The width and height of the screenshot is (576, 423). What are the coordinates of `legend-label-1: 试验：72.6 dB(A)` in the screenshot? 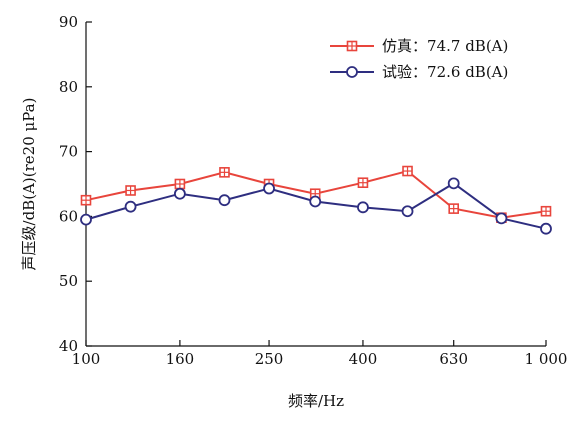 It's located at (445, 72).